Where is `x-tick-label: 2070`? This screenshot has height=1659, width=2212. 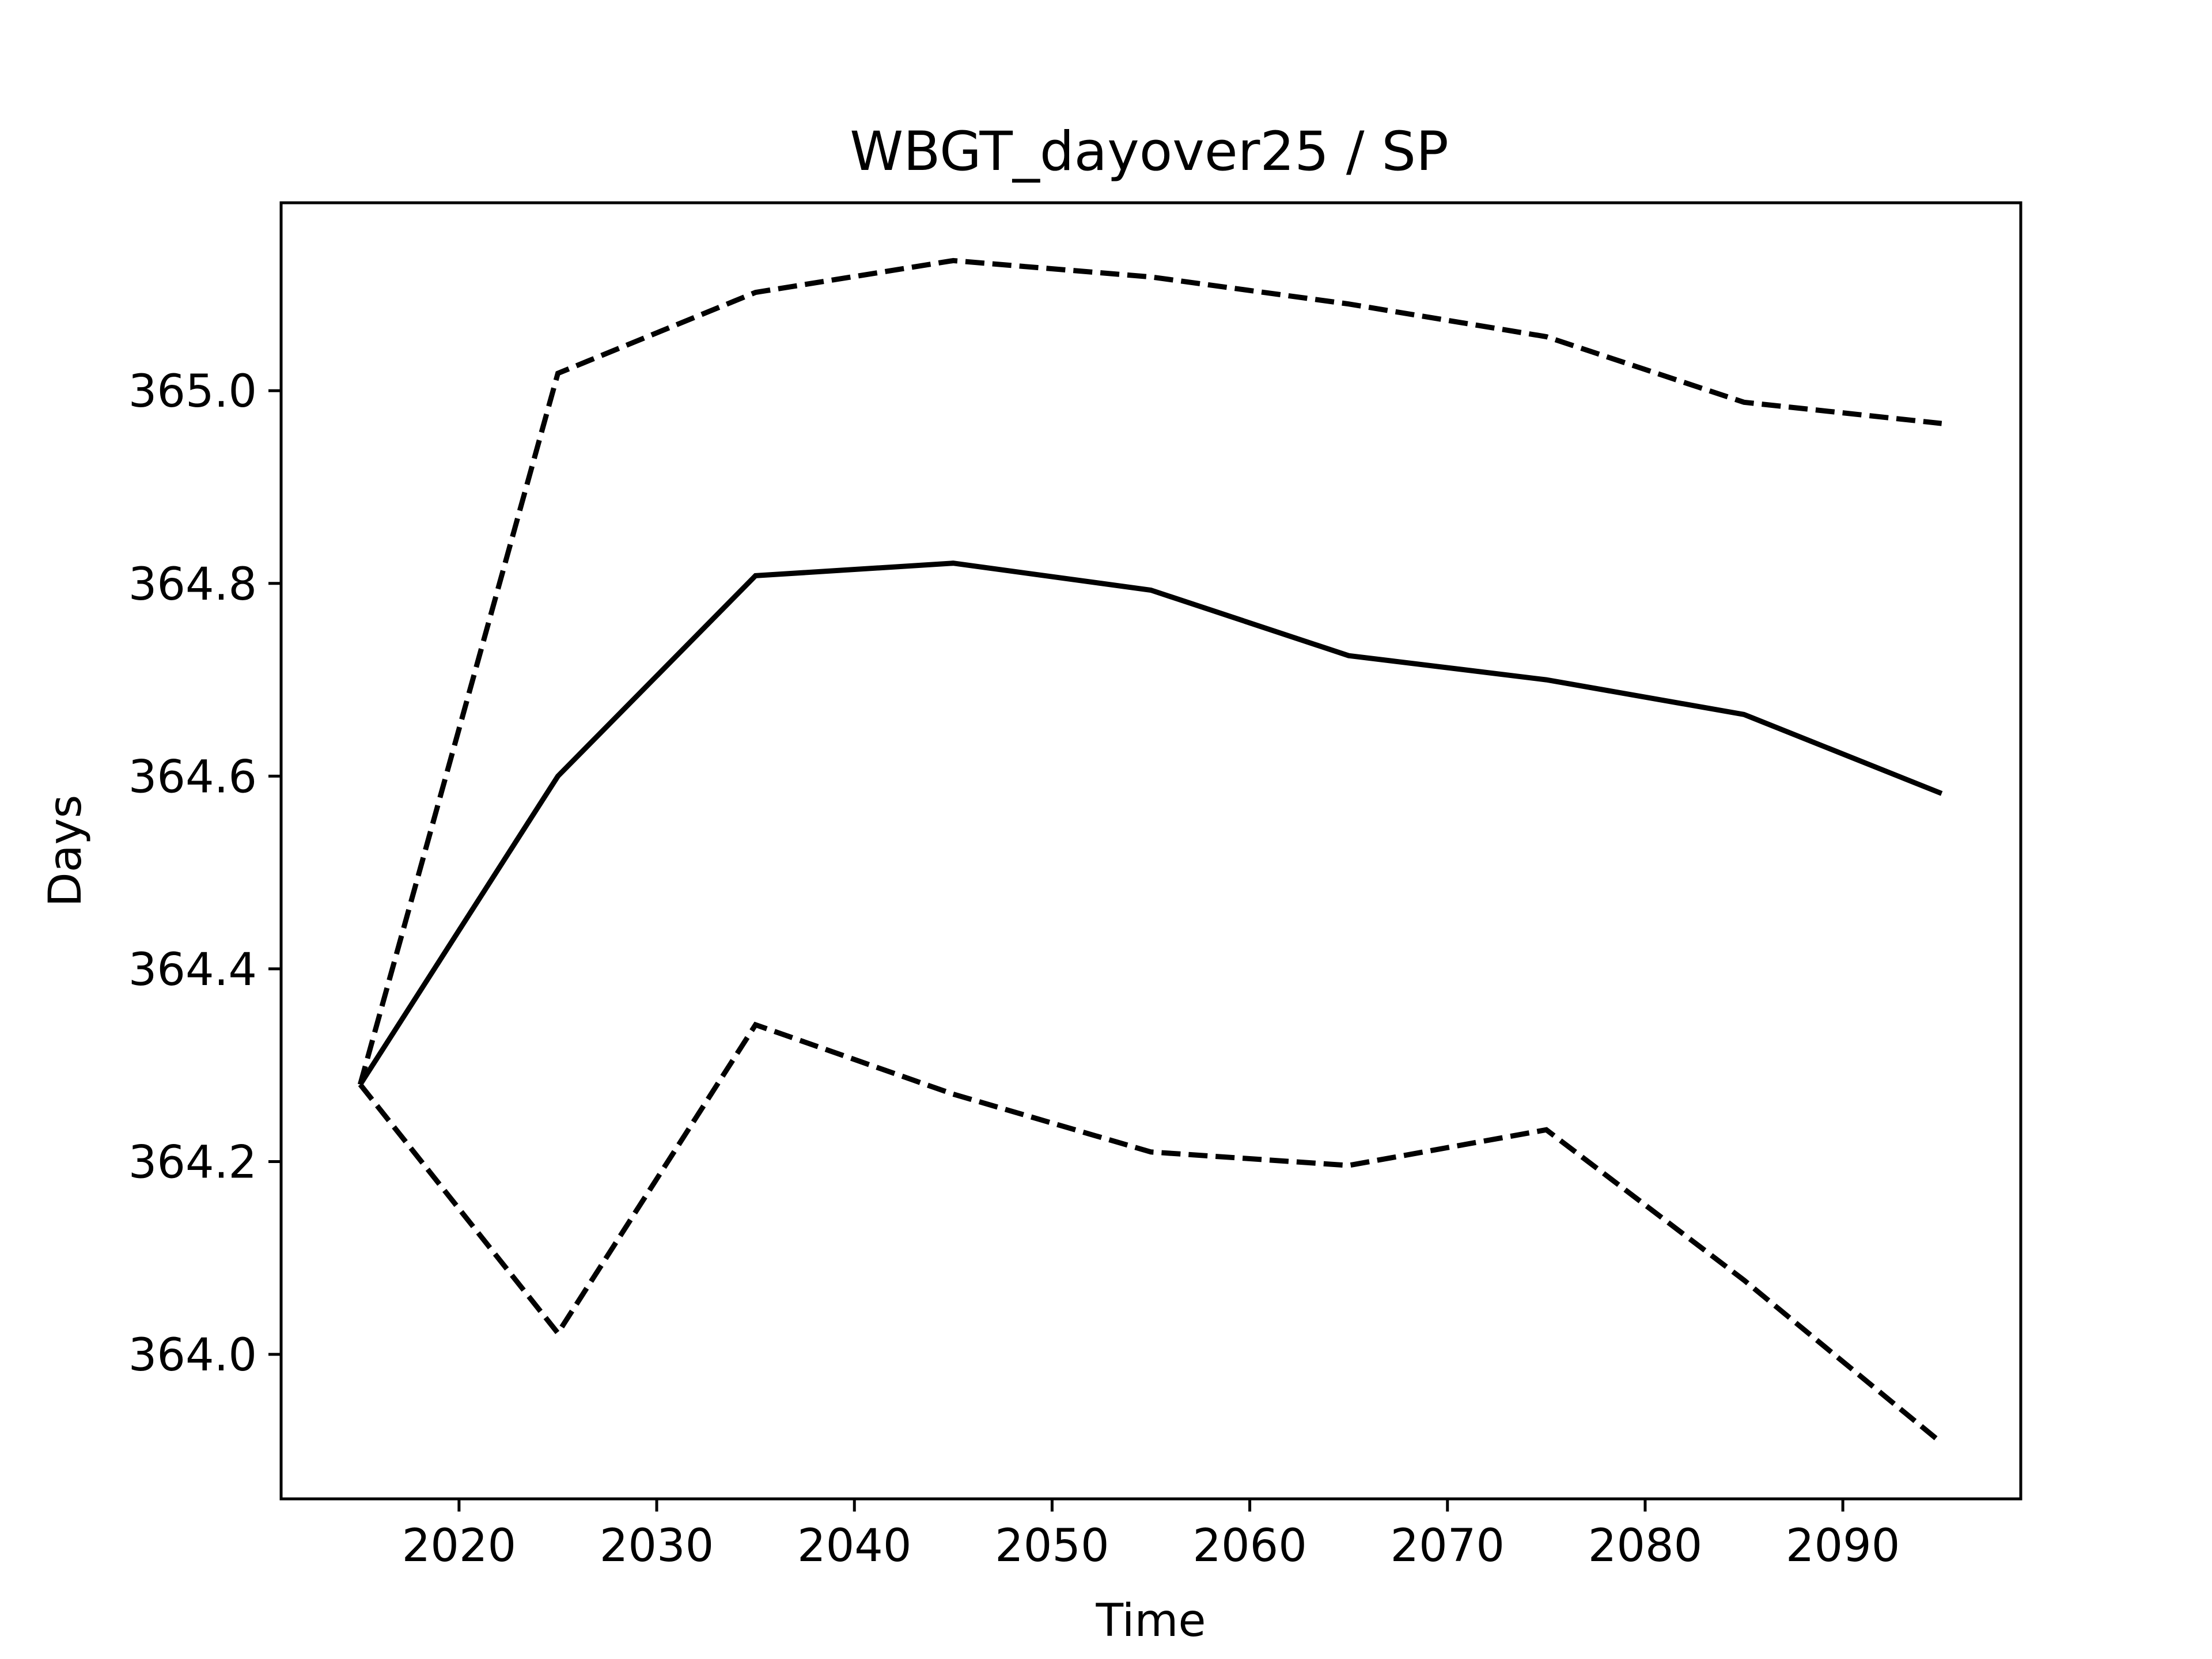
x-tick-label: 2070 is located at coordinates (1448, 1546).